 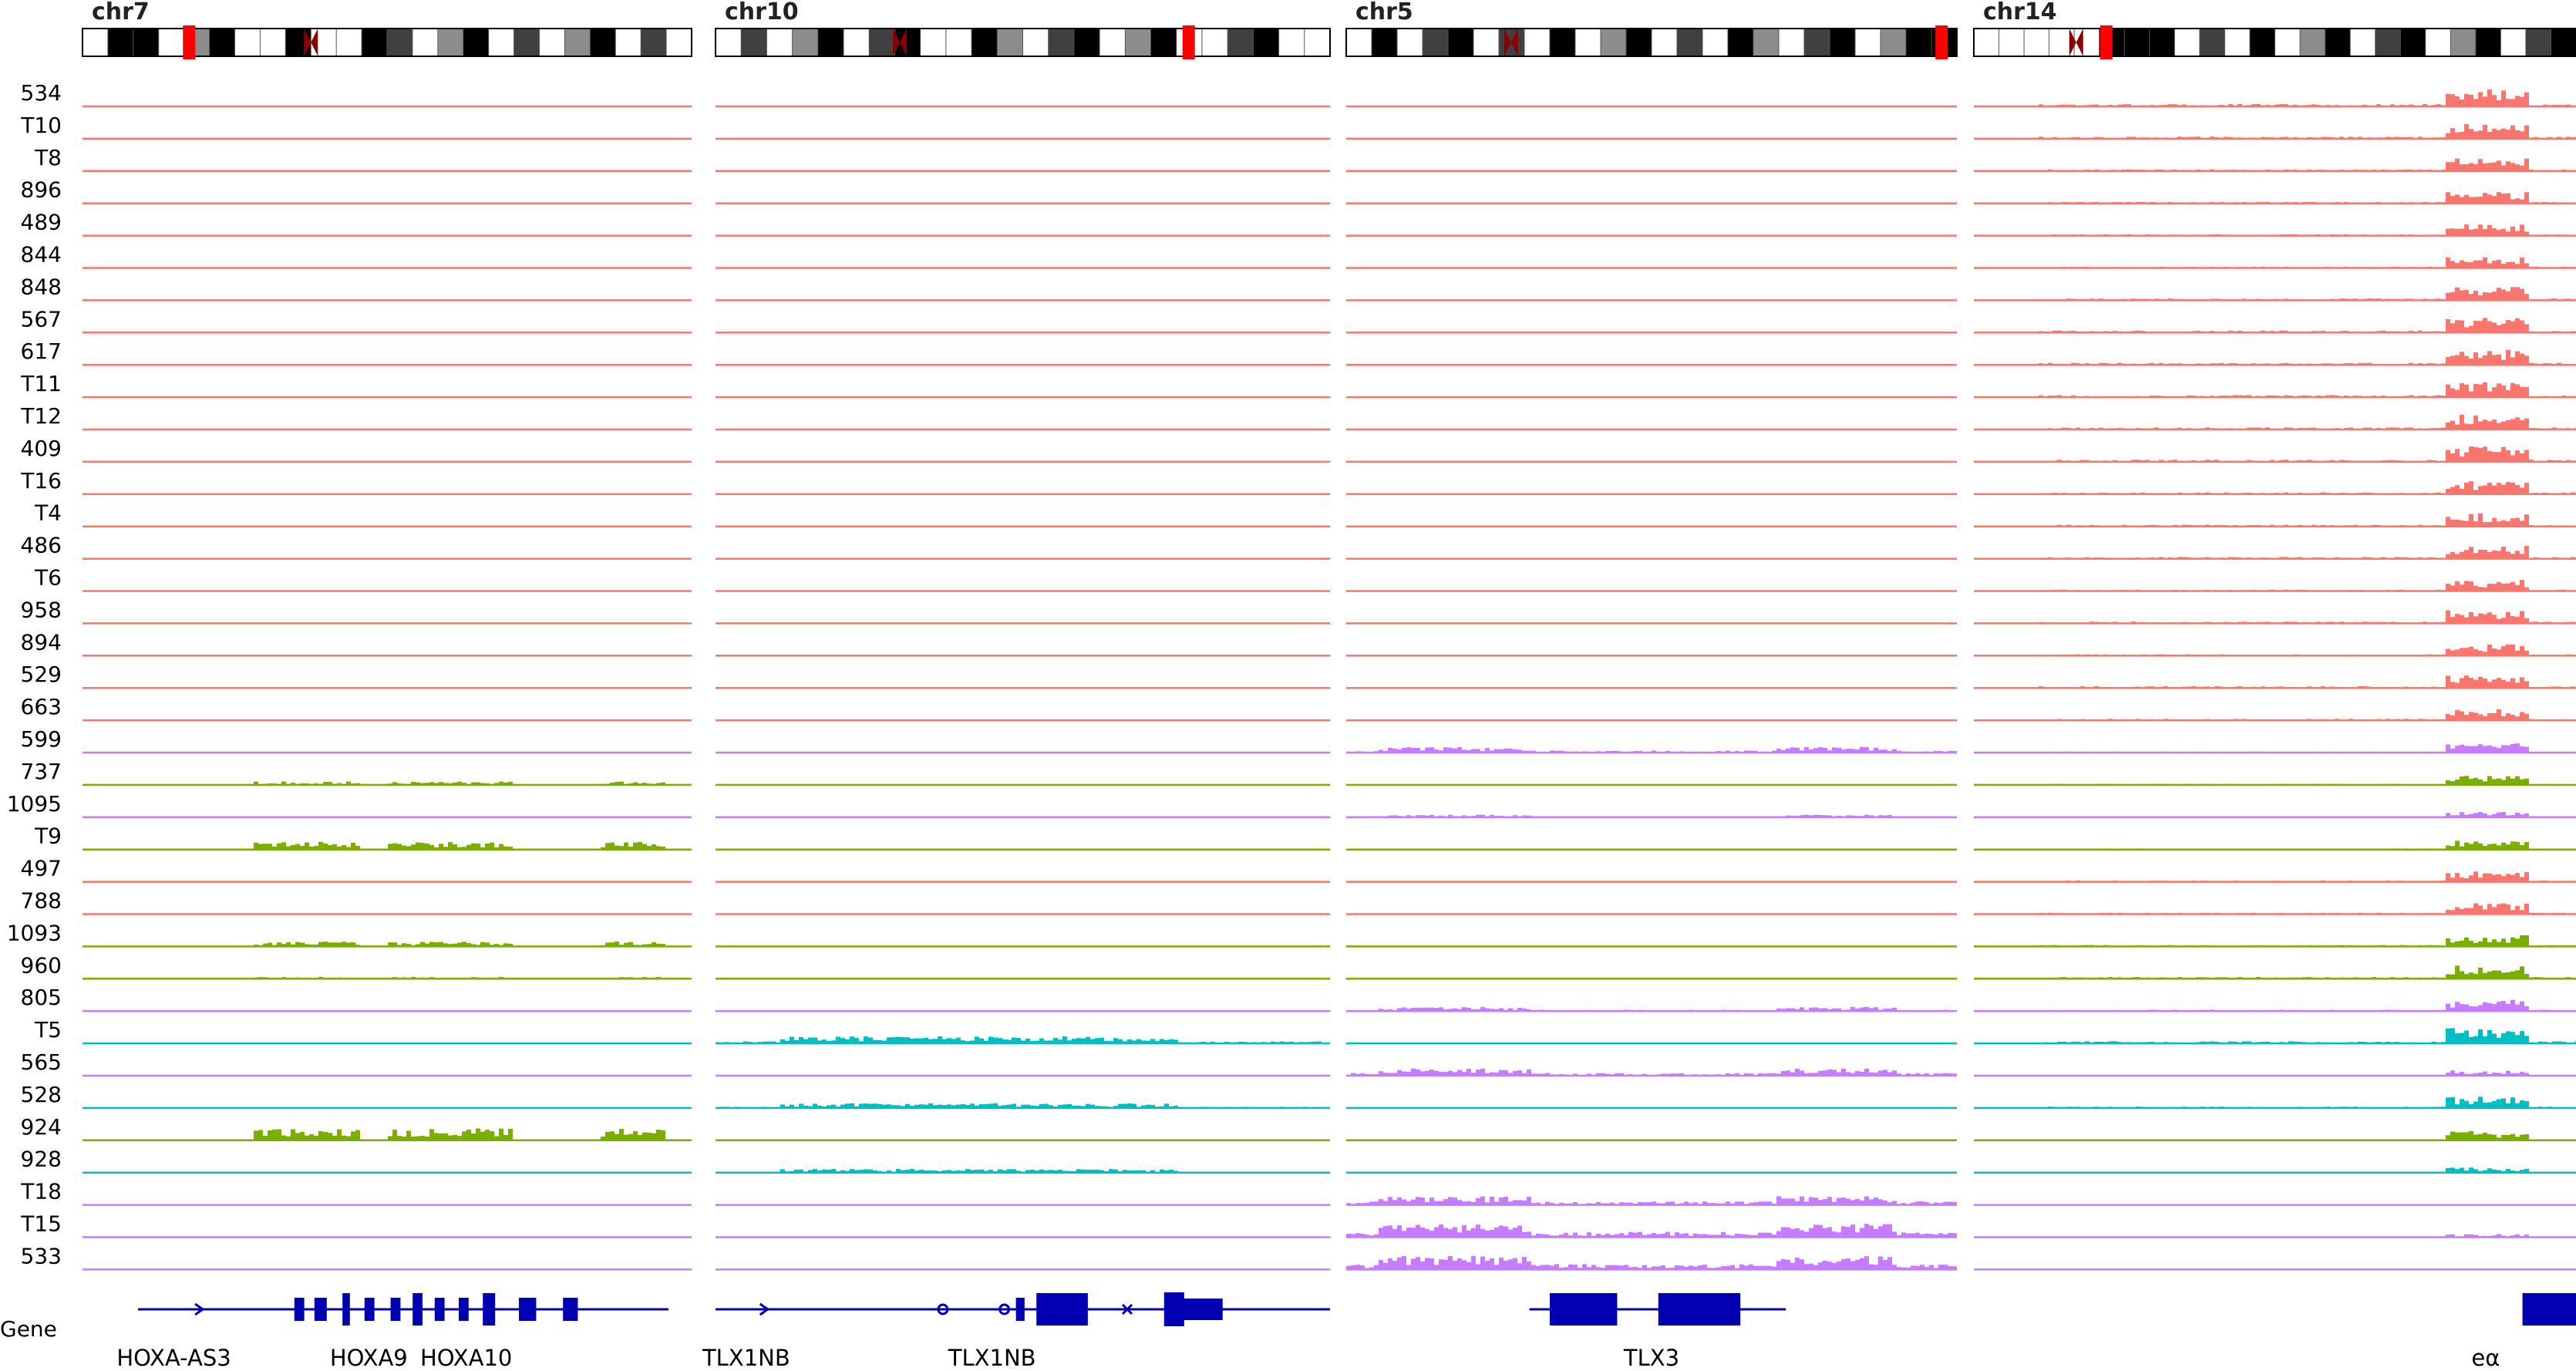 I want to click on track-row-T9: T9, so click(x=1305, y=837).